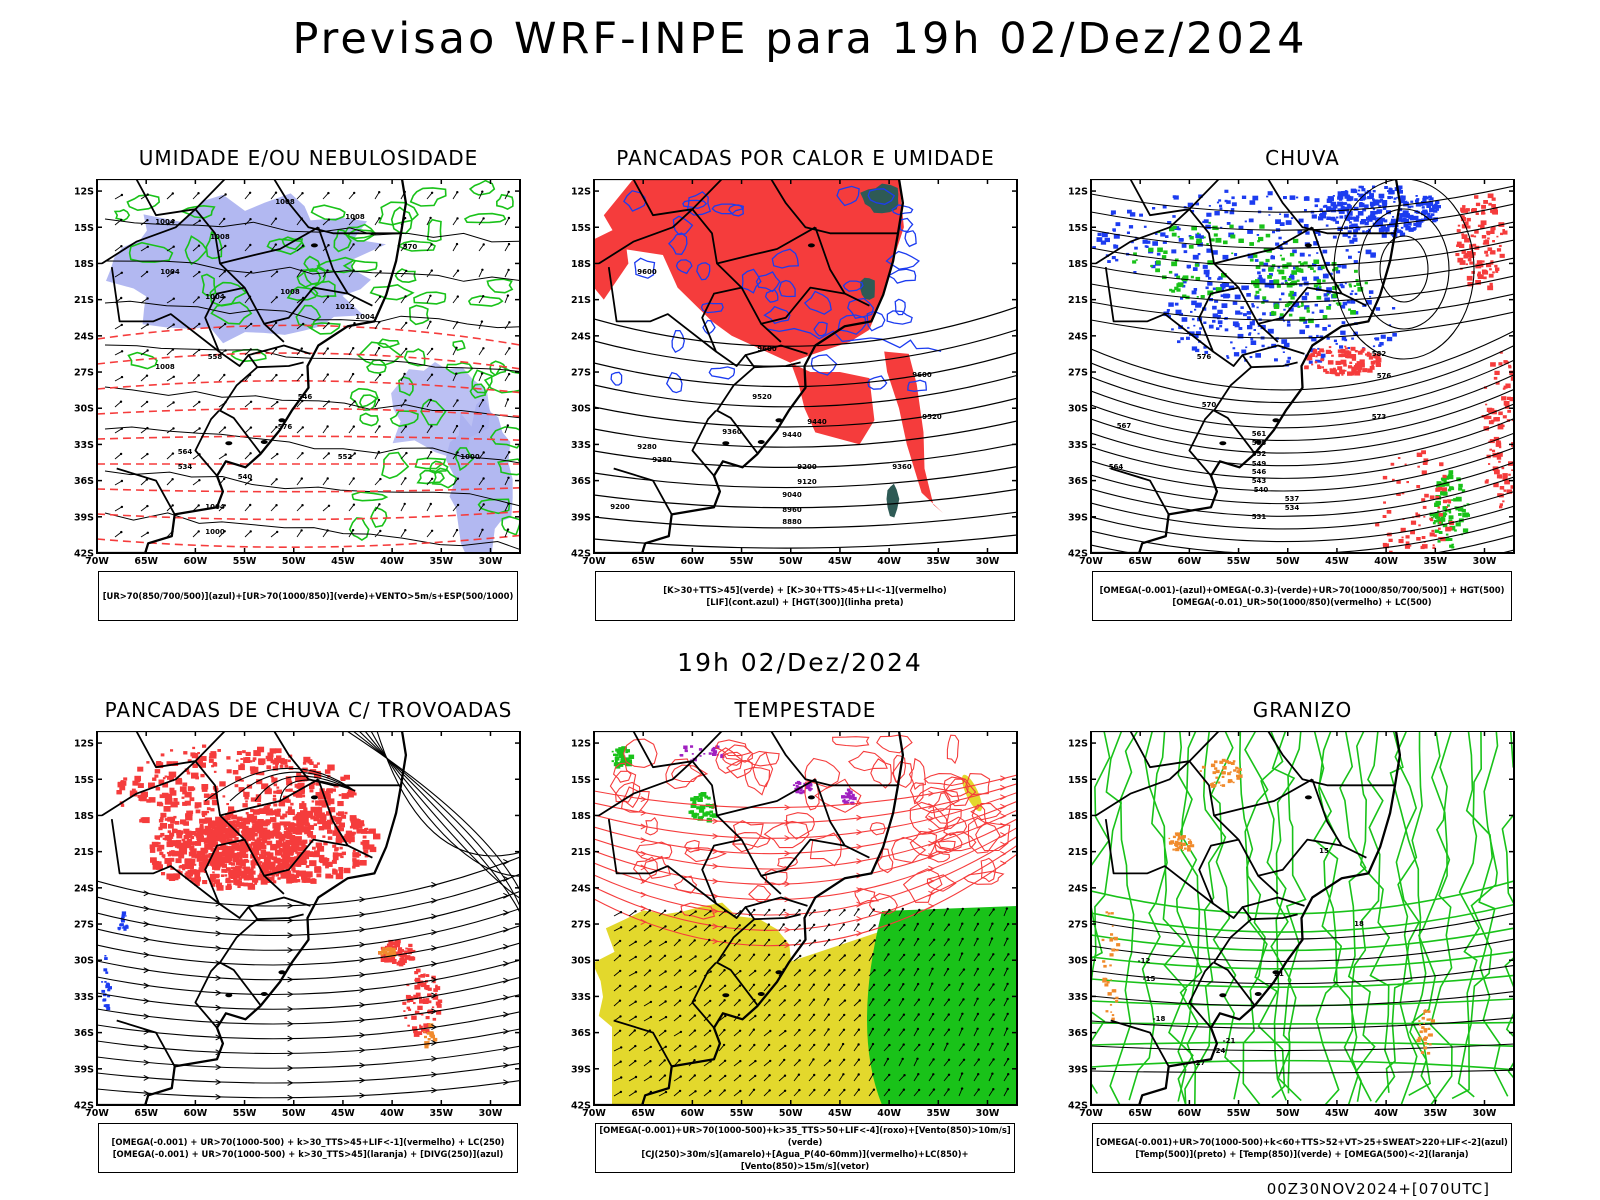 Image resolution: width=1600 pixels, height=1200 pixels. What do you see at coordinates (1199, 1063) in the screenshot?
I see `contour-label: -27` at bounding box center [1199, 1063].